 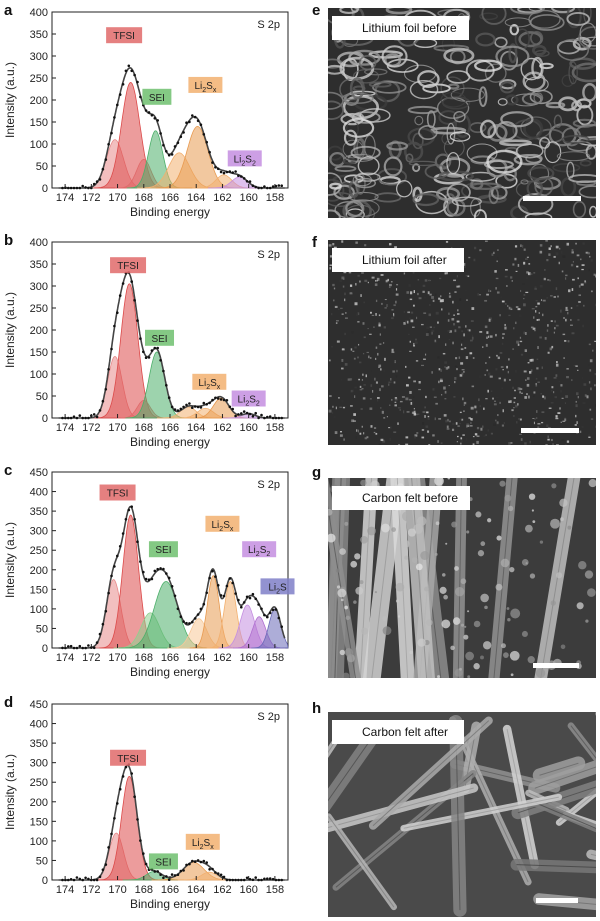 What do you see at coordinates (314, 242) in the screenshot?
I see `panel-letter-f: f` at bounding box center [314, 242].